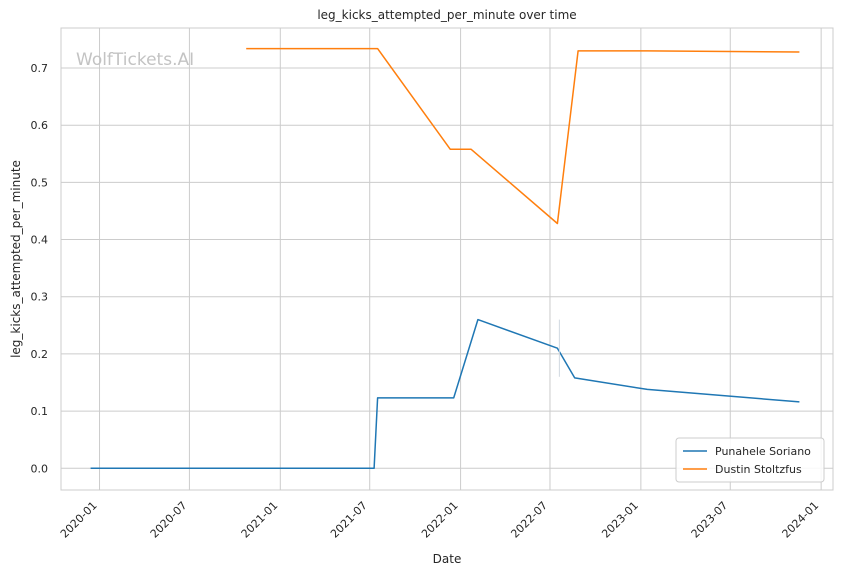 The height and width of the screenshot is (579, 847). I want to click on y-tick-label: 0.2, so click(40, 354).